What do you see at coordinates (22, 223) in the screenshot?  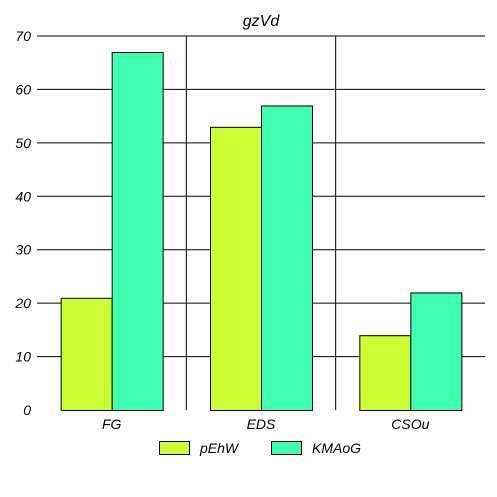 I see `y-axis-tick-labels: 0 10 20 30 40 50 60 70` at bounding box center [22, 223].